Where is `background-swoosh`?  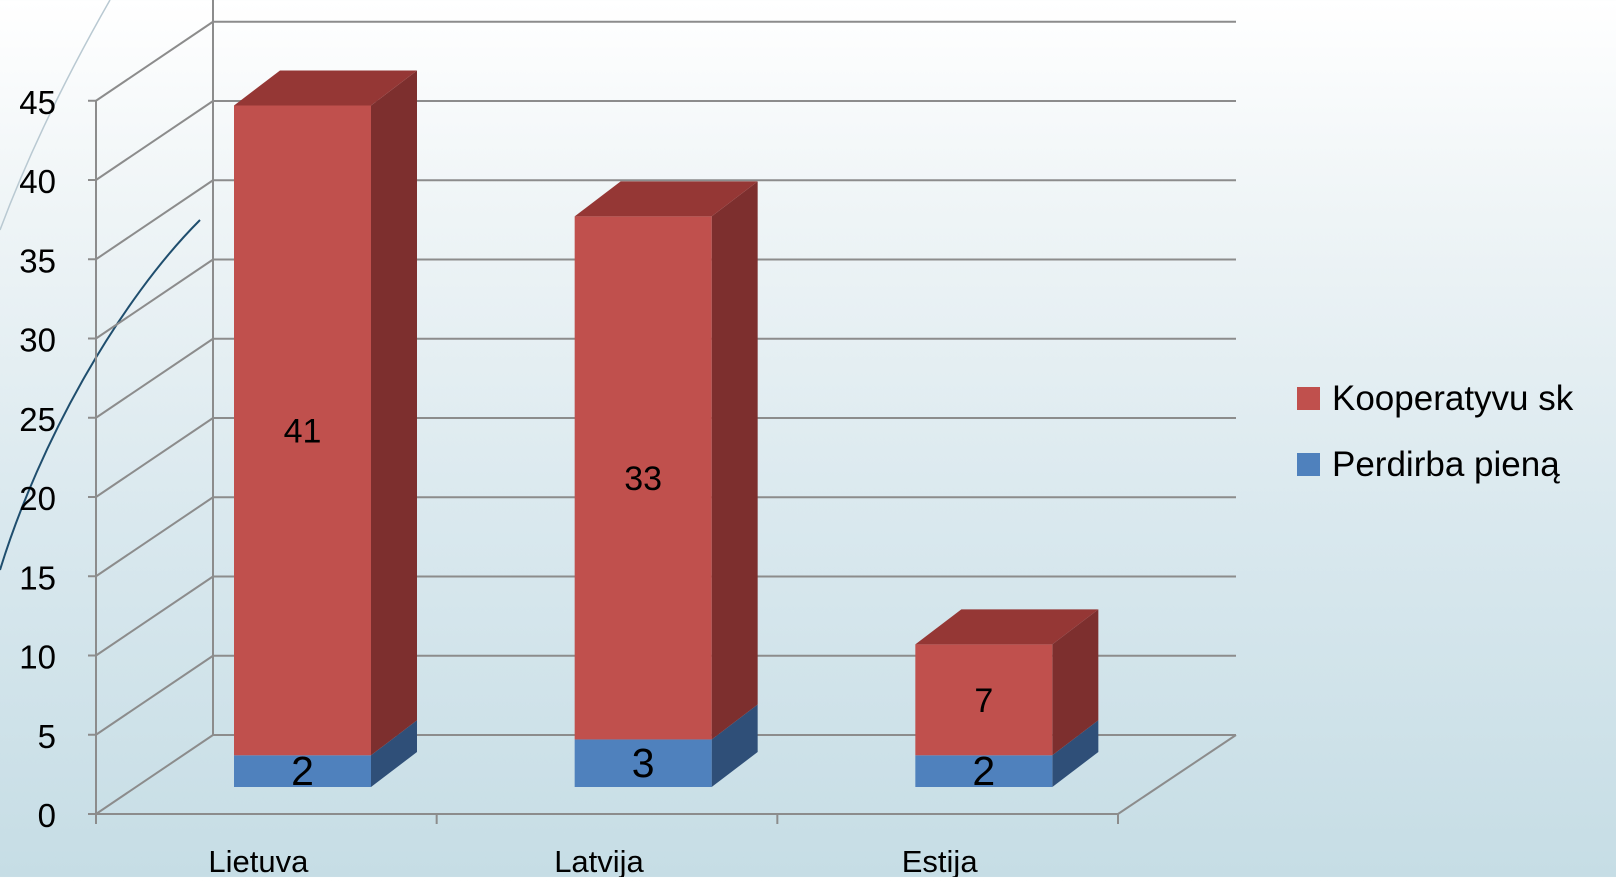
background-swoosh is located at coordinates (100, 285).